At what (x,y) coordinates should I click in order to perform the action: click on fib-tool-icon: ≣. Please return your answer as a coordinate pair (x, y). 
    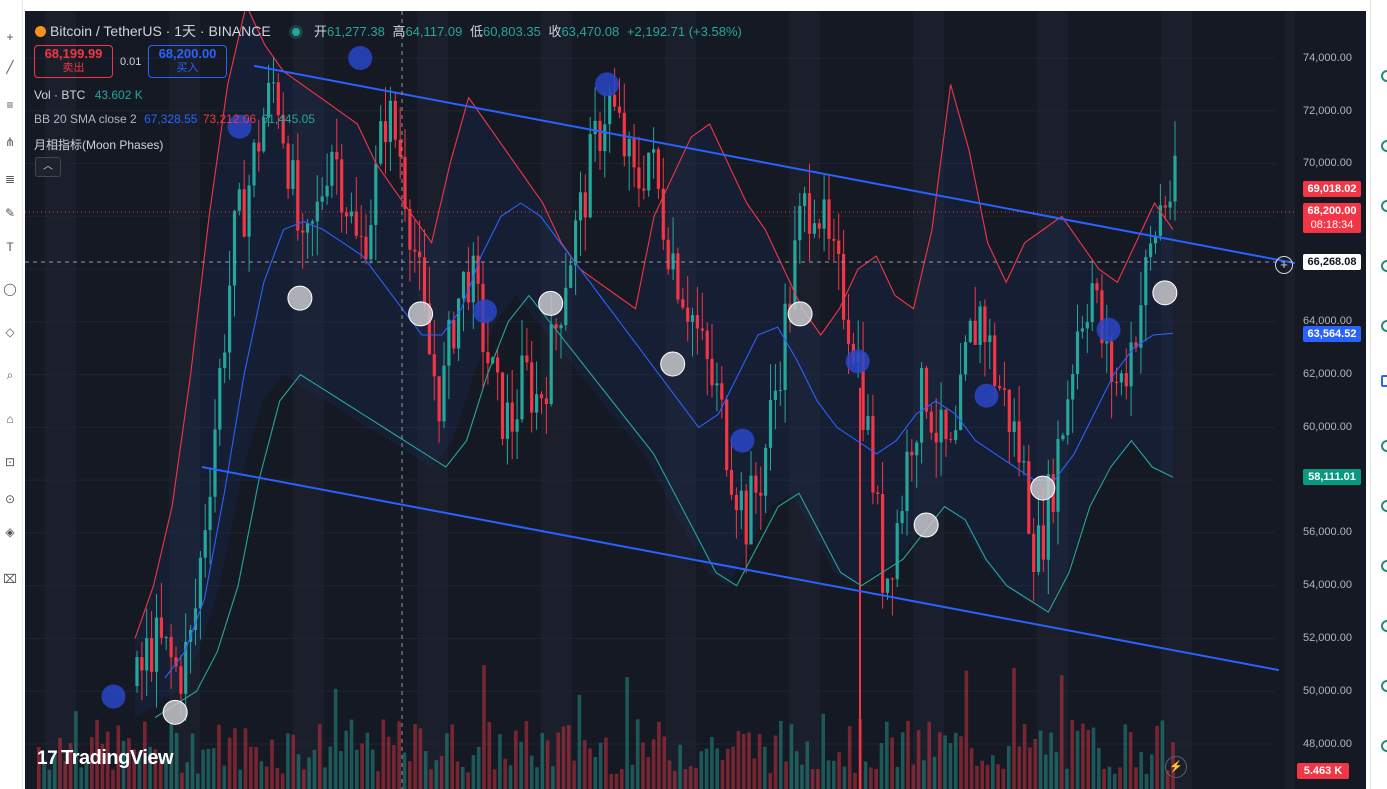
    Looking at the image, I should click on (10, 179).